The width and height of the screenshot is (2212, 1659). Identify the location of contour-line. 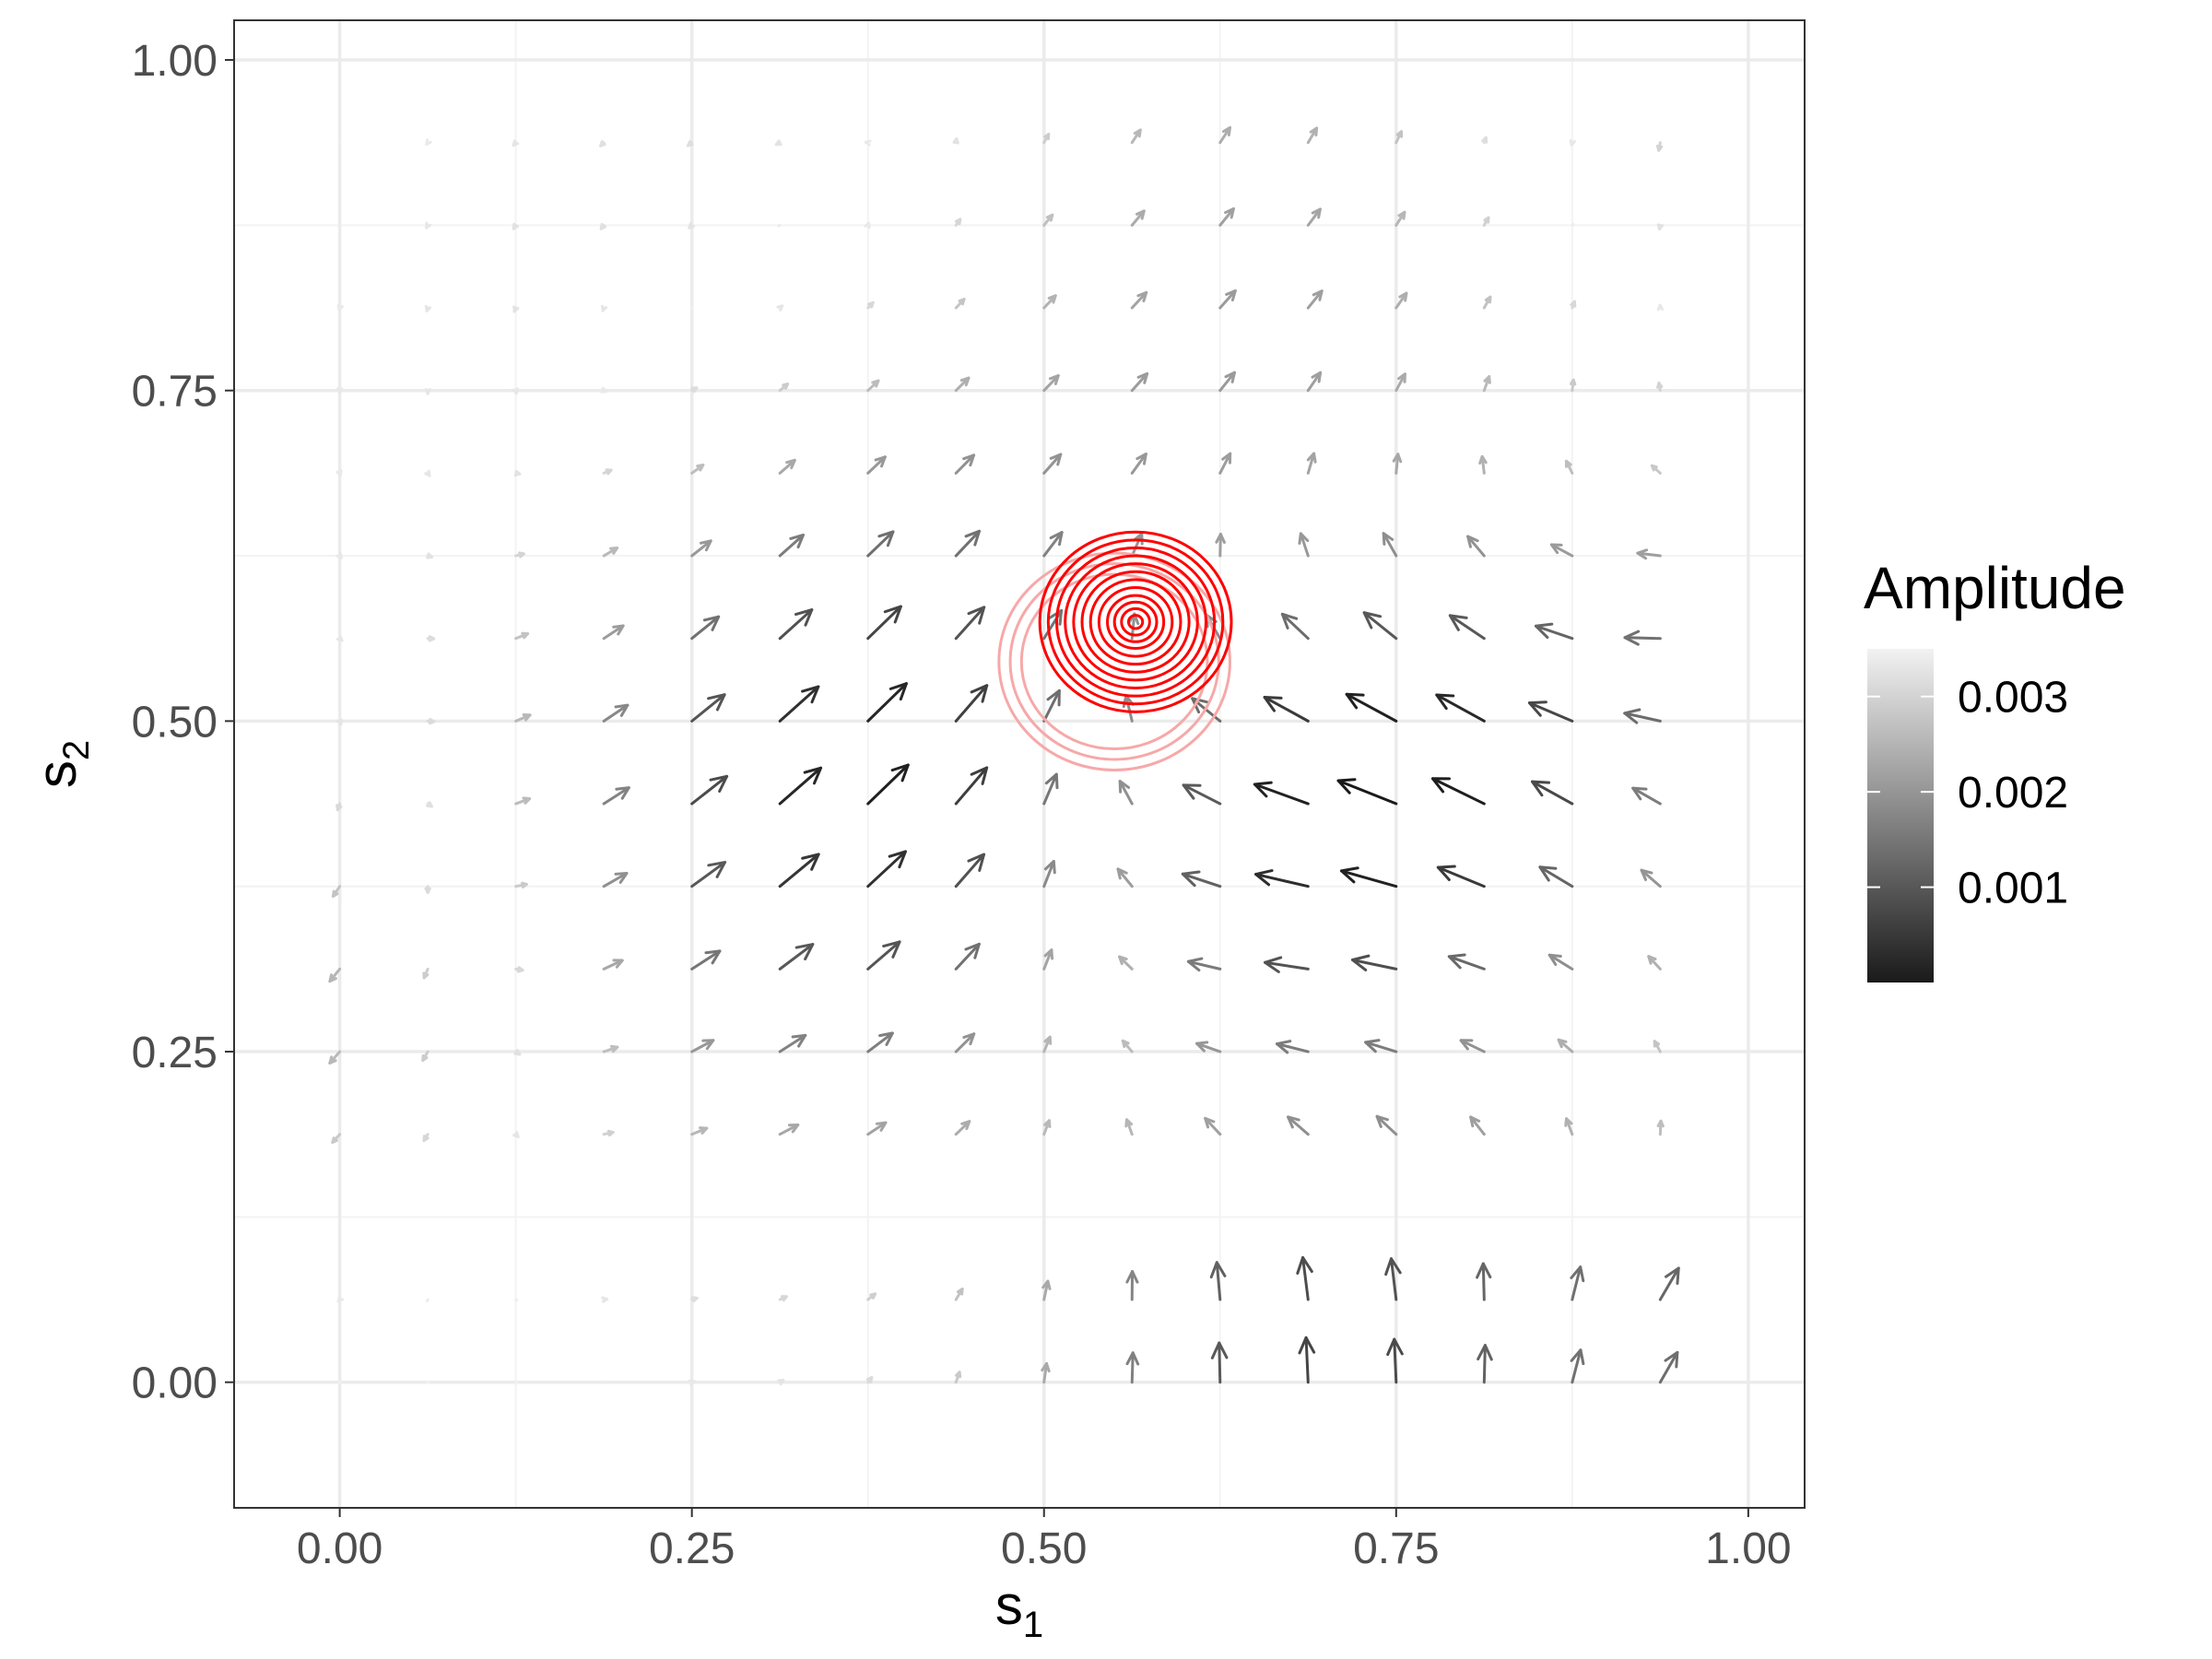
(1136, 622).